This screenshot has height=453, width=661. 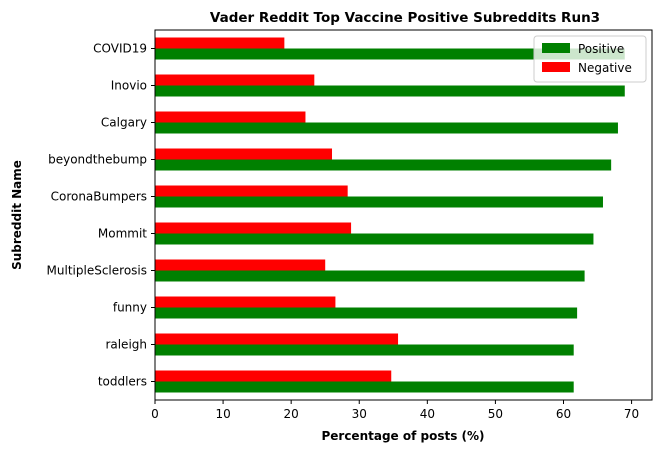 What do you see at coordinates (245, 302) in the screenshot?
I see `bar-negative-funny` at bounding box center [245, 302].